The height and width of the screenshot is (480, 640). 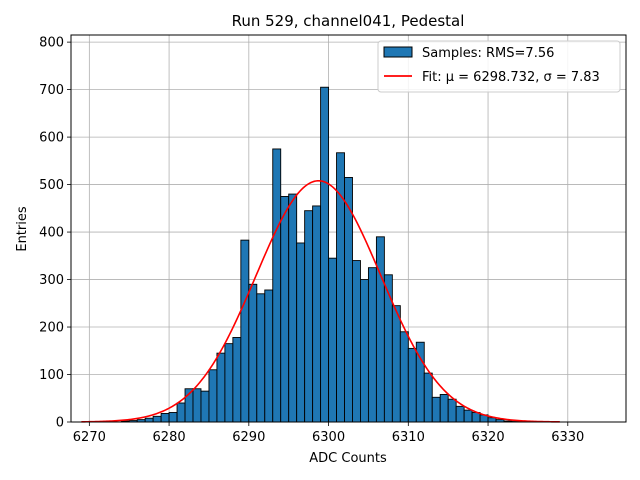 What do you see at coordinates (398, 52) in the screenshot?
I see `legend-samples-swatch` at bounding box center [398, 52].